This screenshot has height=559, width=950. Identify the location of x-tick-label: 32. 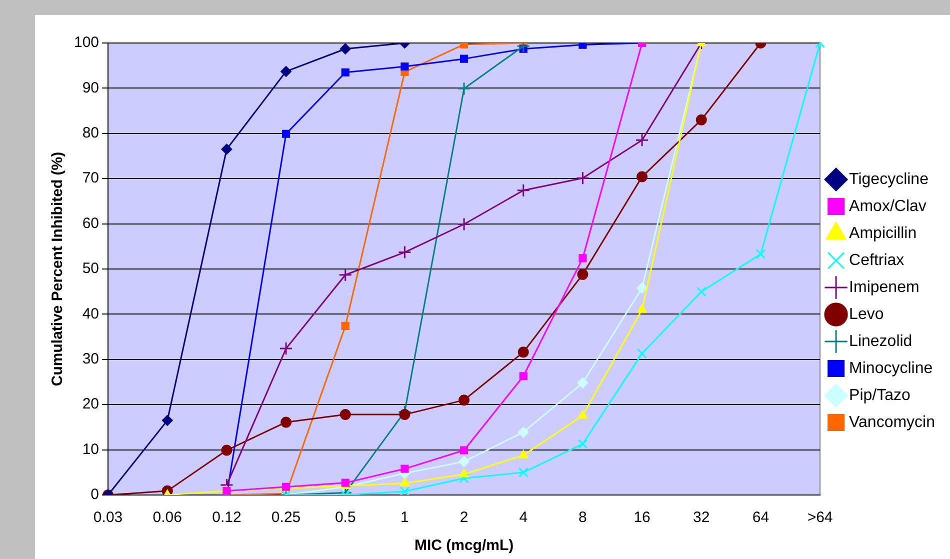
(701, 517).